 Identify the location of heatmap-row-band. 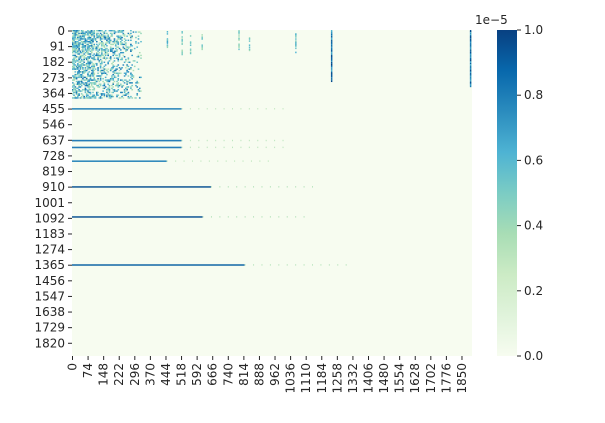
(188, 217).